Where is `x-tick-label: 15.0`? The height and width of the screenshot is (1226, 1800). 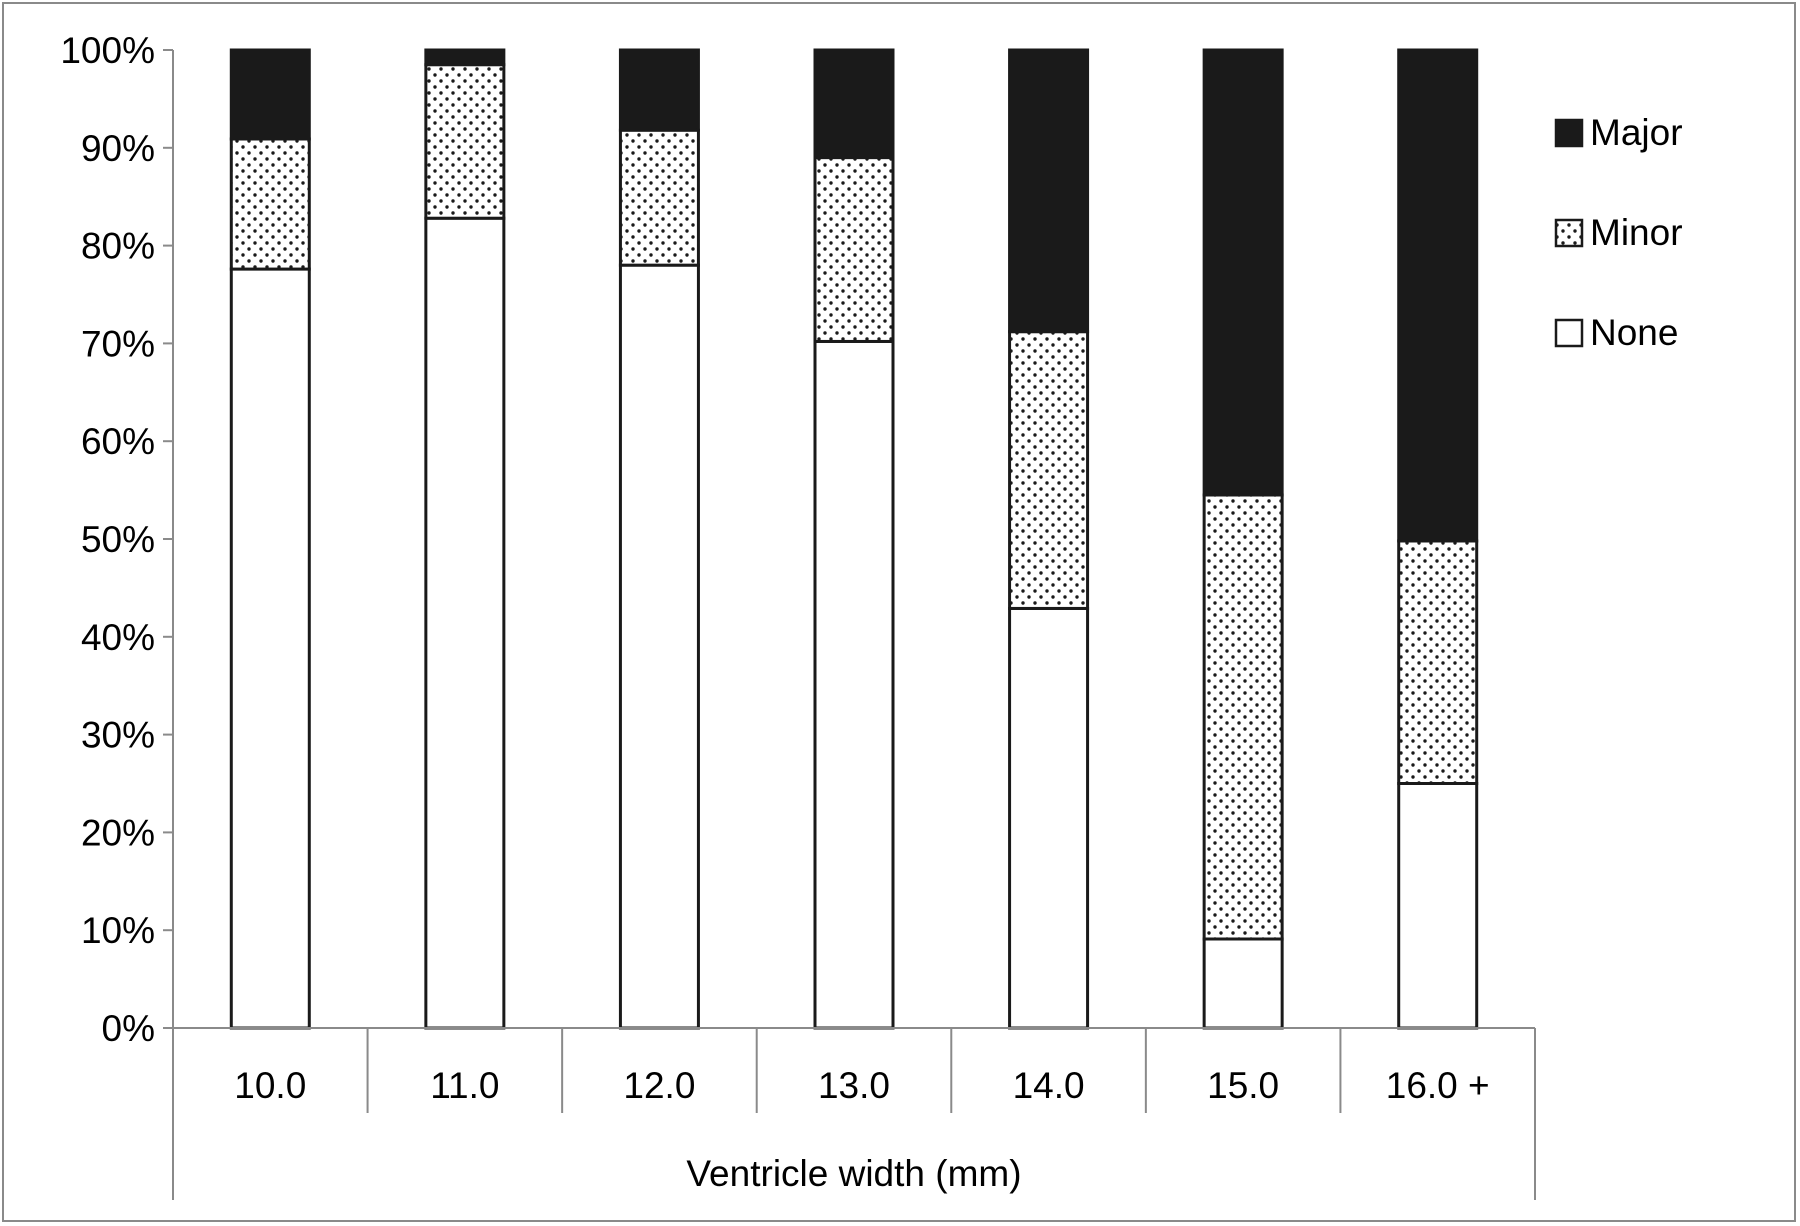
x-tick-label: 15.0 is located at coordinates (1243, 1085).